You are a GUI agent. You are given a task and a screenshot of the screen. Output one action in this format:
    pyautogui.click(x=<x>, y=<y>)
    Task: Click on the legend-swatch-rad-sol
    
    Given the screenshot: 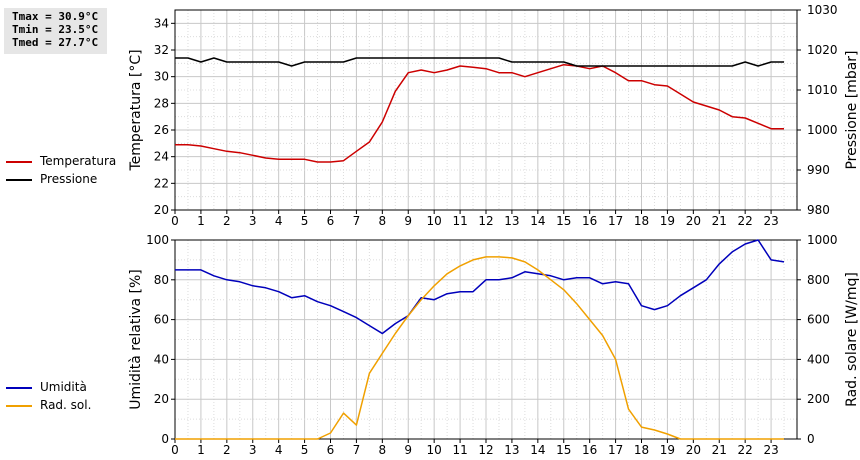 What is the action you would take?
    pyautogui.click(x=19, y=406)
    